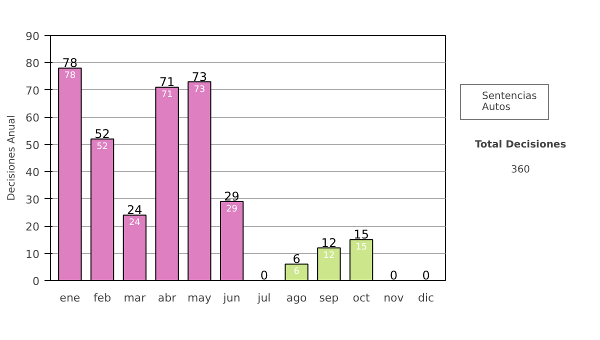 Image resolution: width=600 pixels, height=340 pixels. Describe the element at coordinates (134, 210) in the screenshot. I see `total-label: 24` at that location.